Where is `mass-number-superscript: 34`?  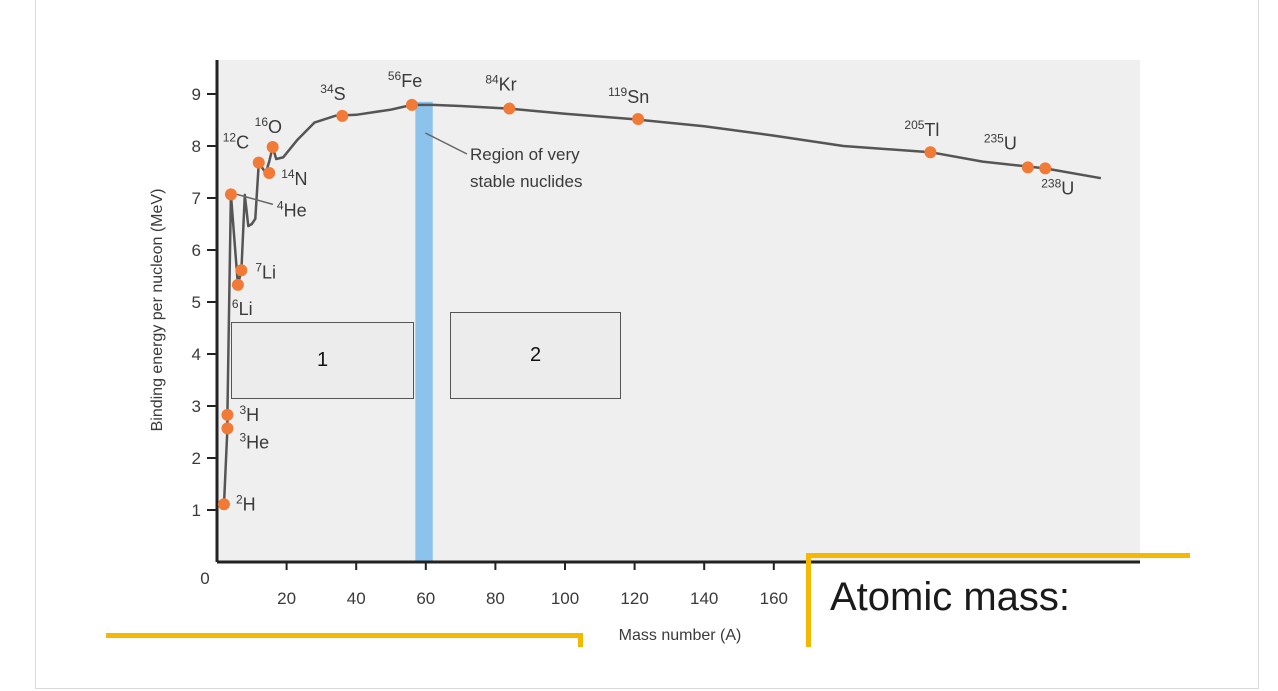 mass-number-superscript: 34 is located at coordinates (327, 89).